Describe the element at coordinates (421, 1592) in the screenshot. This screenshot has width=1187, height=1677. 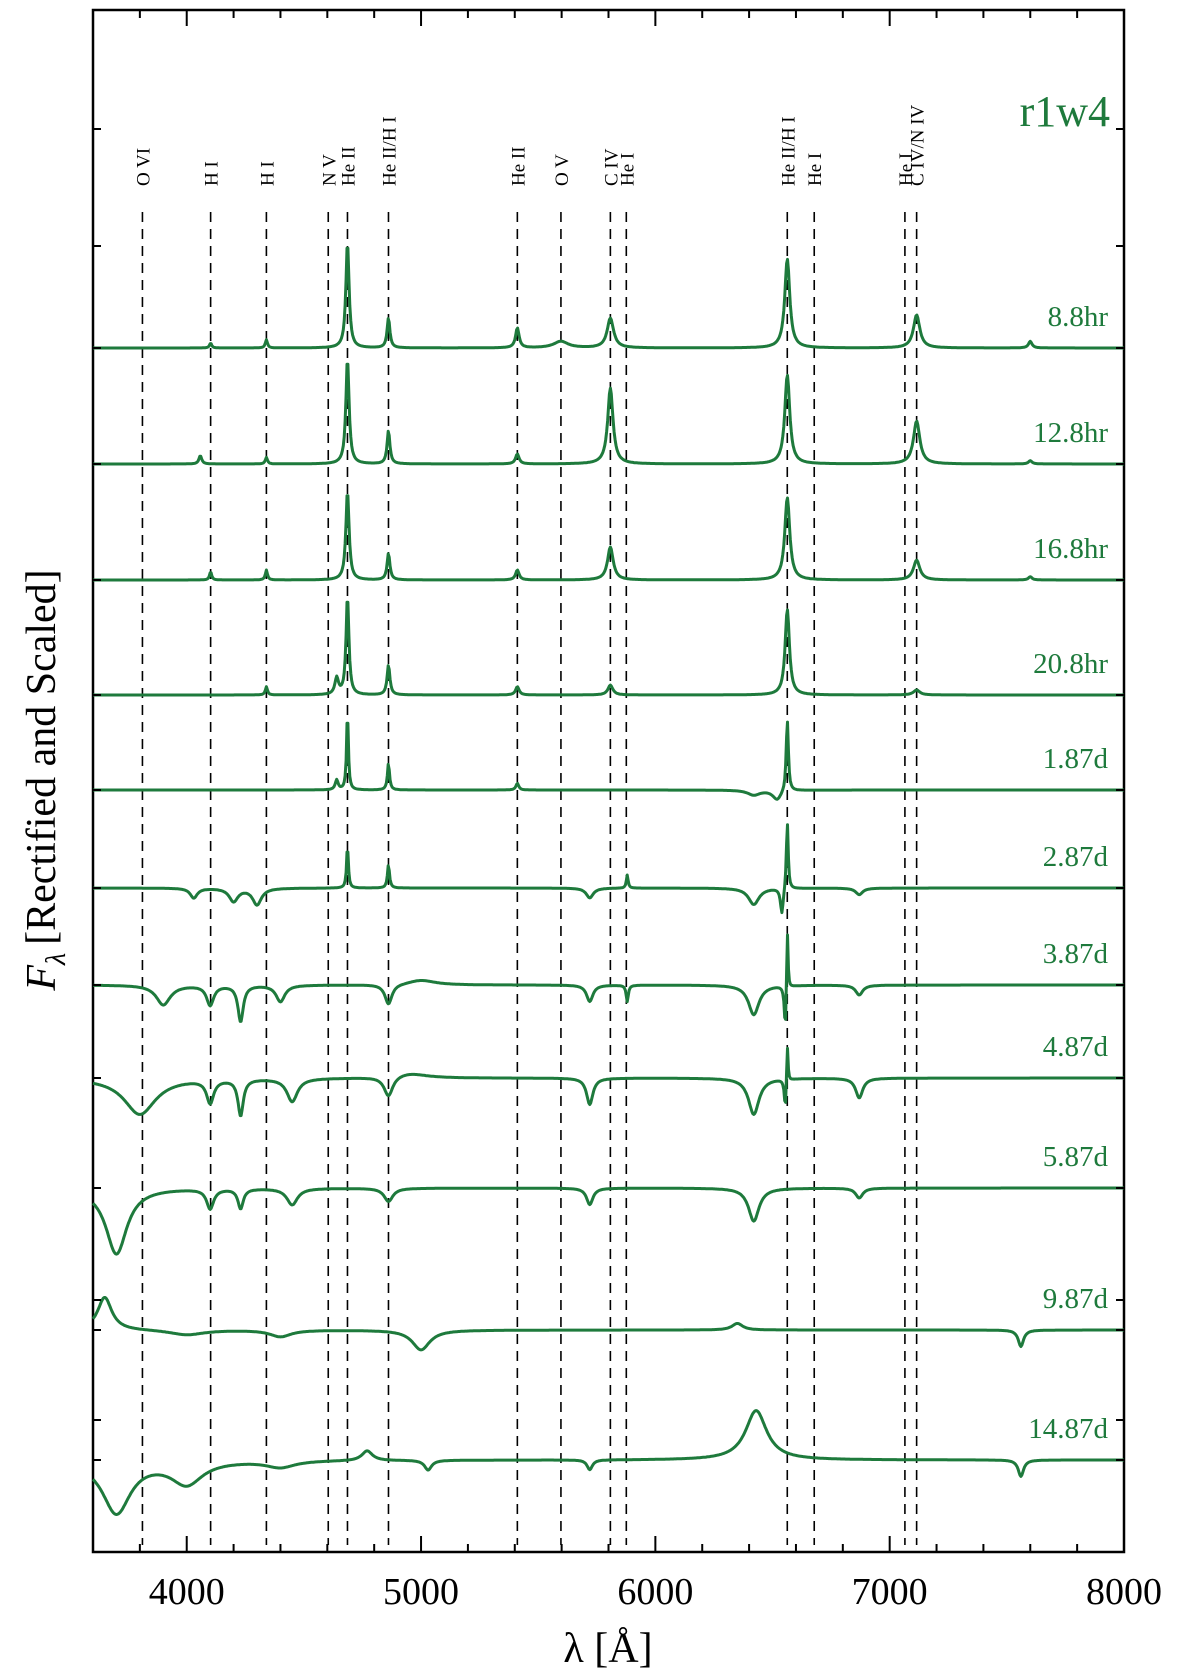
I see `x-tick-label: 5000` at that location.